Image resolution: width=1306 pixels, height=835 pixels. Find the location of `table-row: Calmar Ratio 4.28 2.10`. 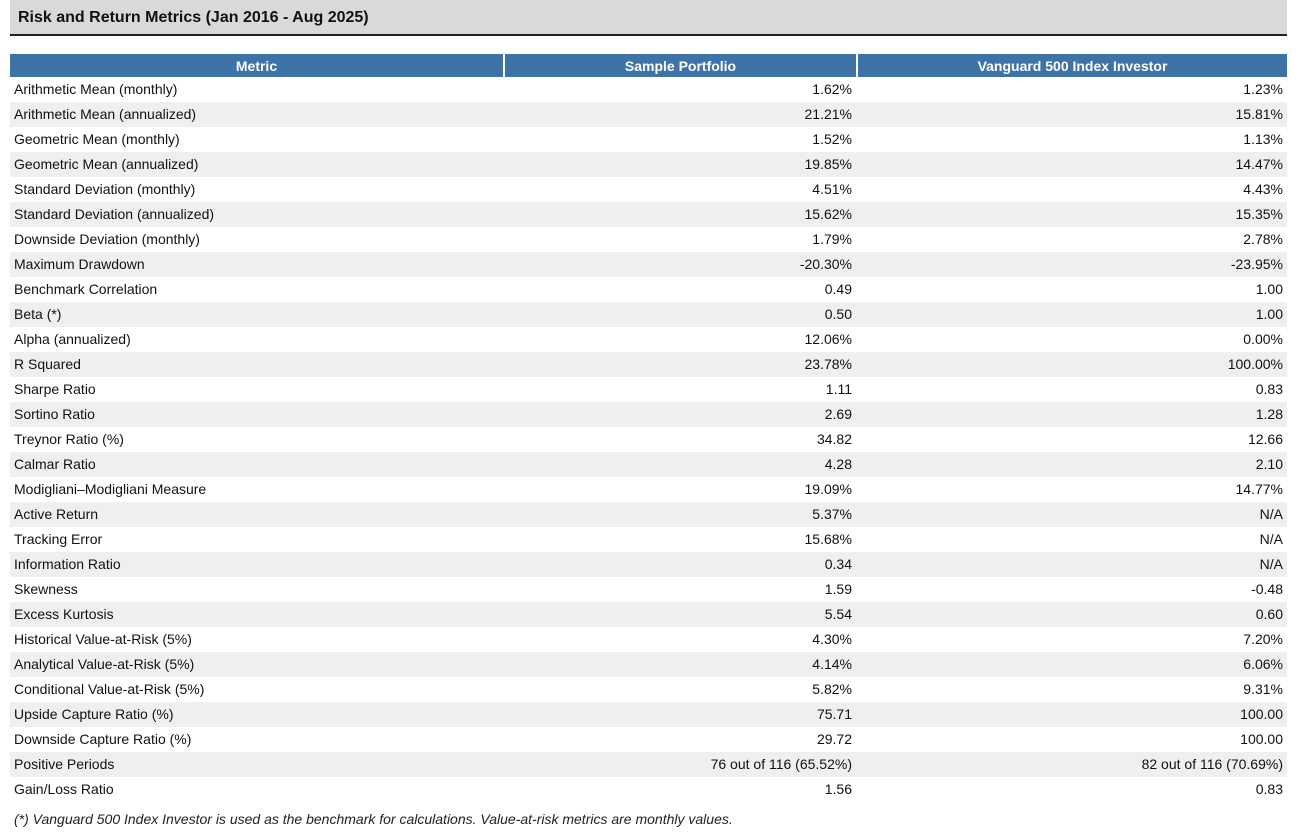

table-row: Calmar Ratio 4.28 2.10 is located at coordinates (648, 464).